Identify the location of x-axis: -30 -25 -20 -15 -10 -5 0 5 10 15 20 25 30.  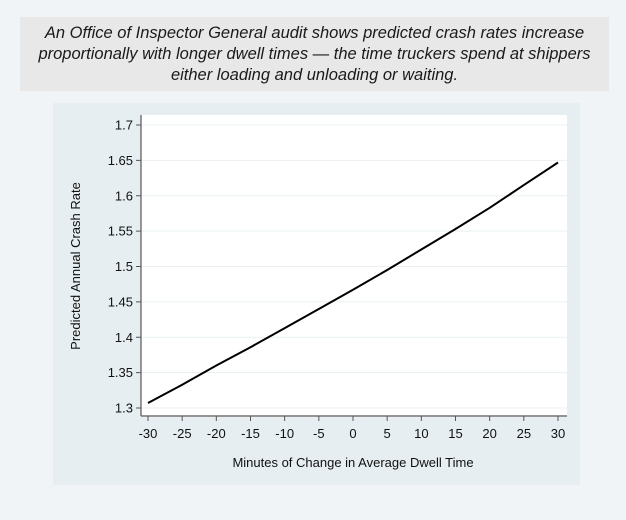
(353, 428).